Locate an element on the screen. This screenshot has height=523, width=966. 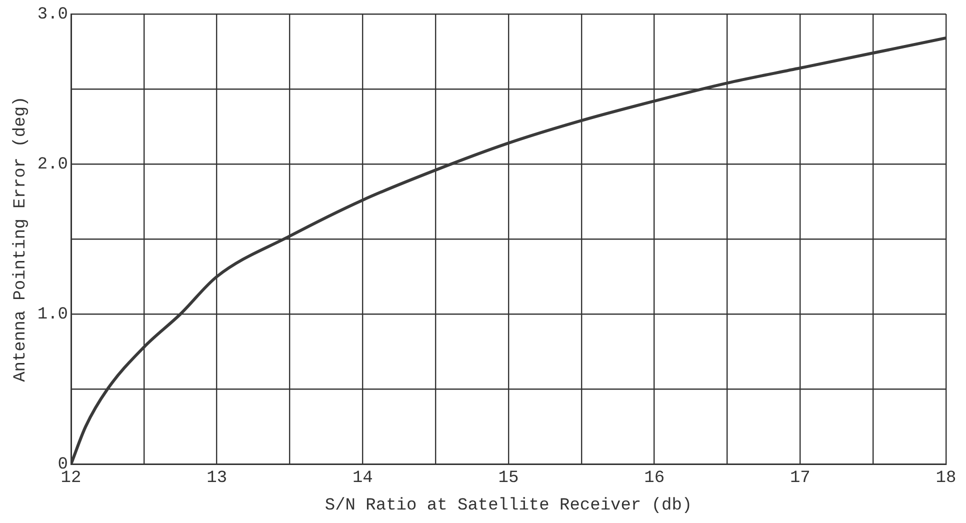
x-tick-label: 17 is located at coordinates (800, 478).